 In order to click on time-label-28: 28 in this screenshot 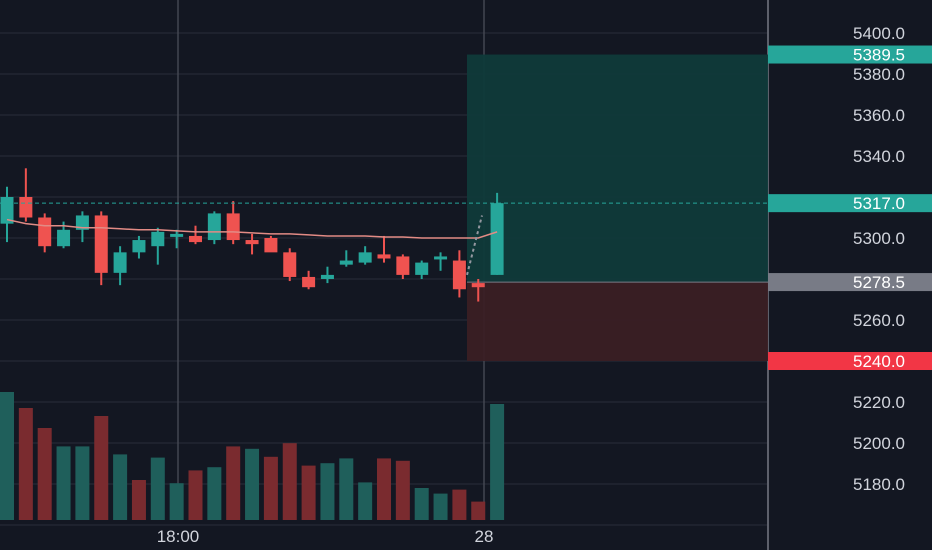, I will do `click(484, 536)`.